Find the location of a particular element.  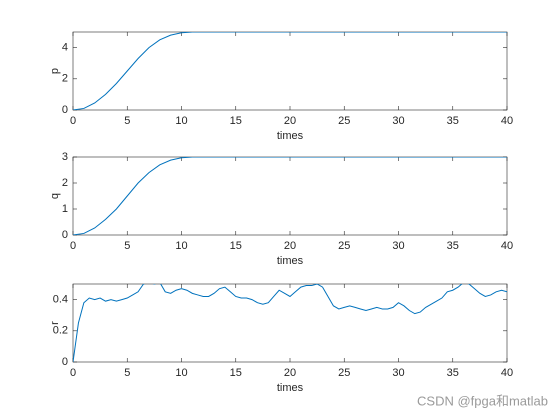

y-tick-label: 0.2 is located at coordinates (60, 331).